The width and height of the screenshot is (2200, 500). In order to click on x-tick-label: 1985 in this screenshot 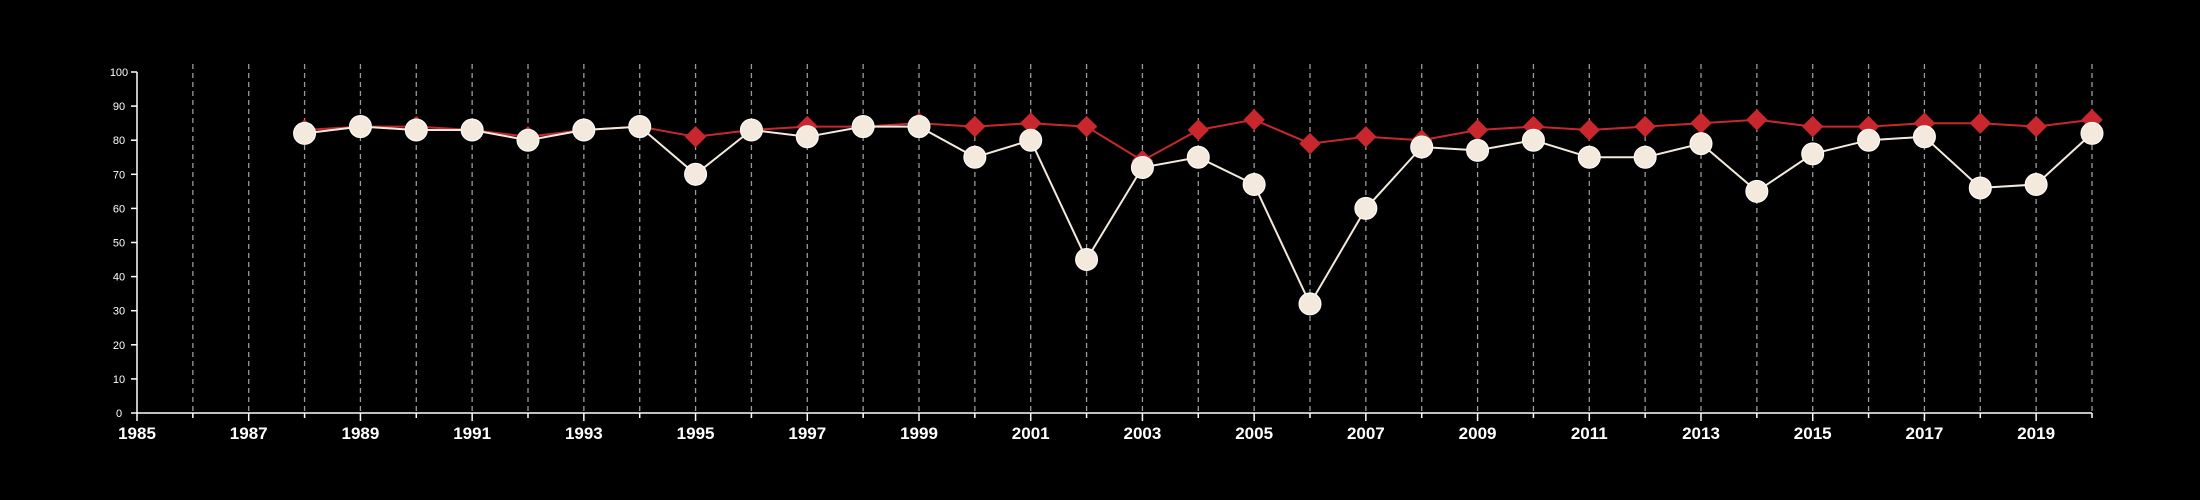, I will do `click(137, 433)`.